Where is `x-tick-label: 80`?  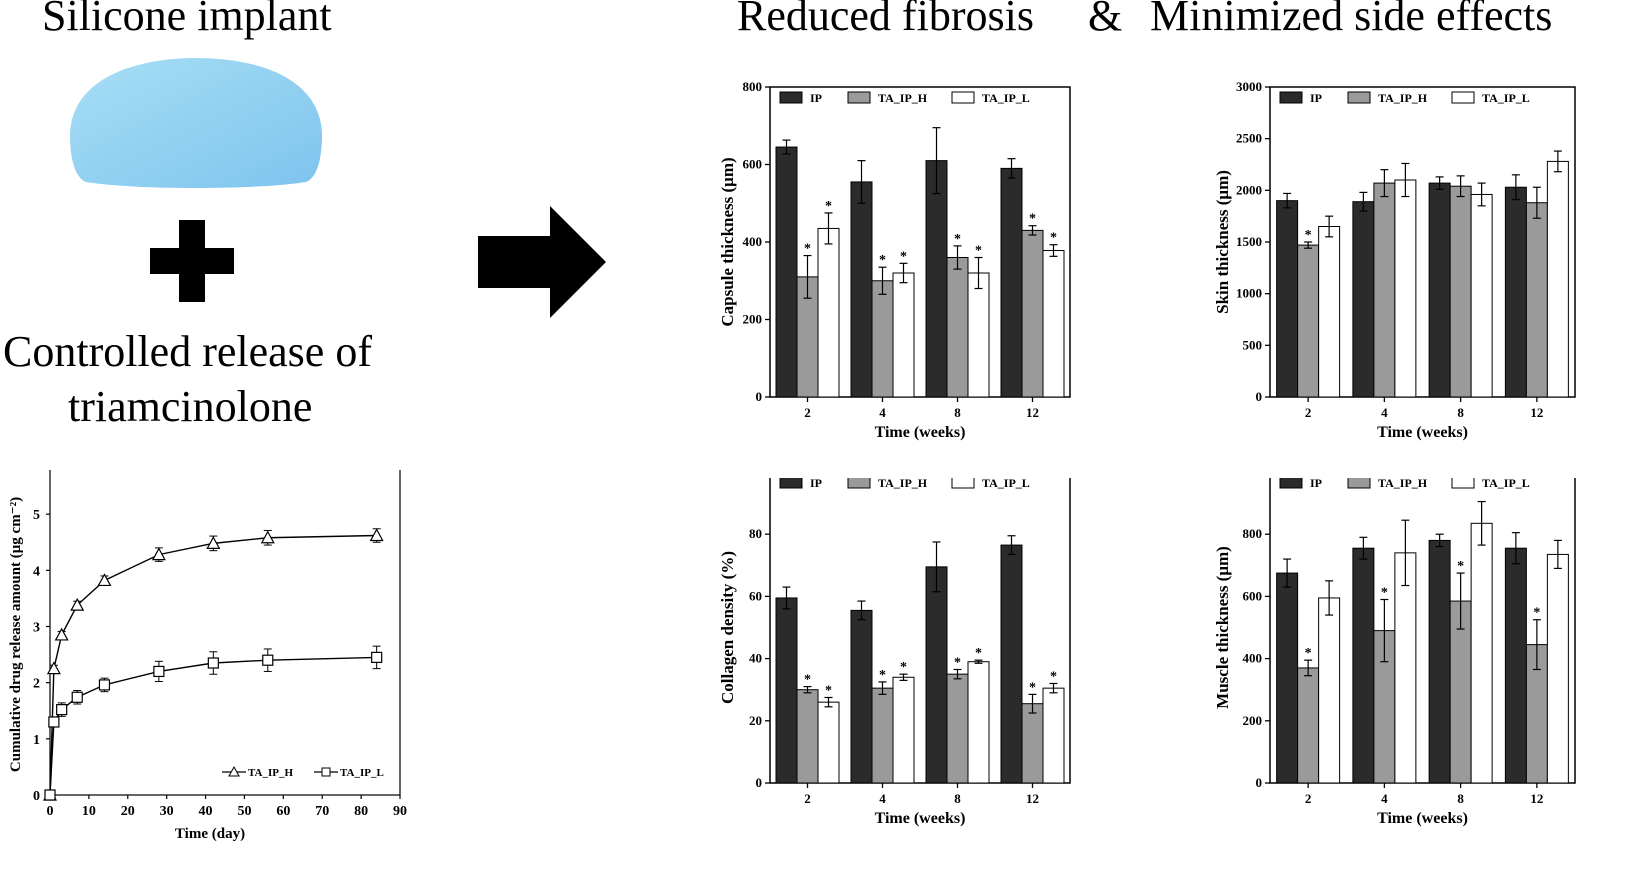 x-tick-label: 80 is located at coordinates (361, 811).